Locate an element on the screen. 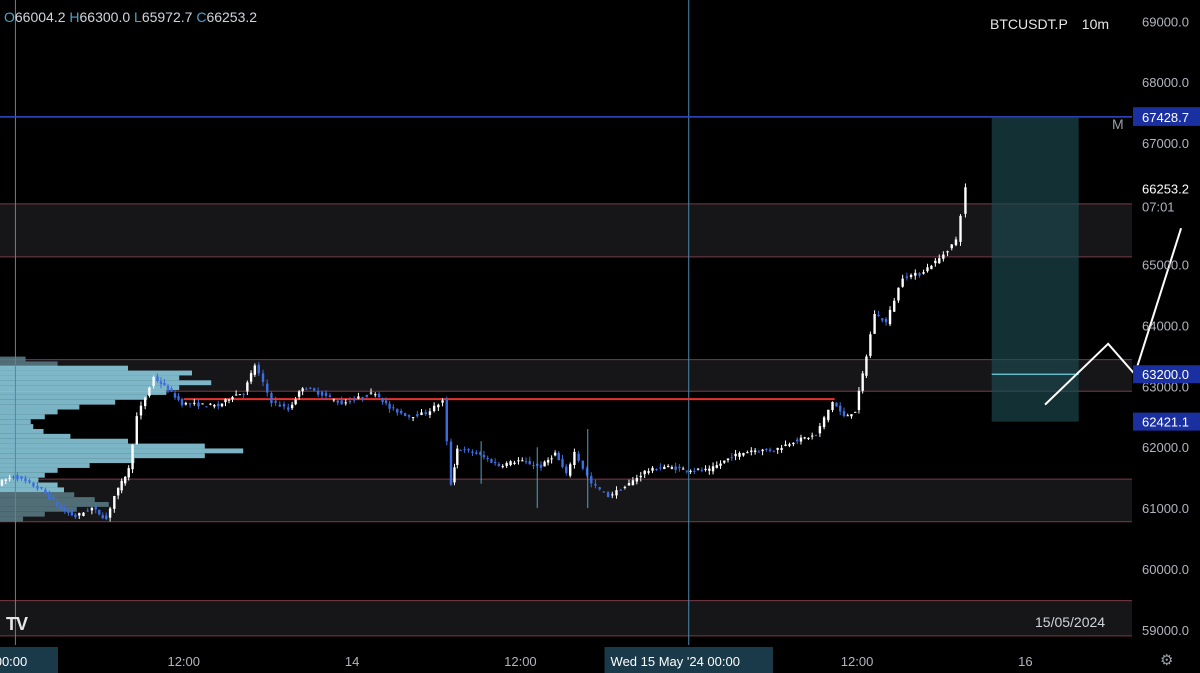 The width and height of the screenshot is (1200, 673). projection-path is located at coordinates (1113, 316).